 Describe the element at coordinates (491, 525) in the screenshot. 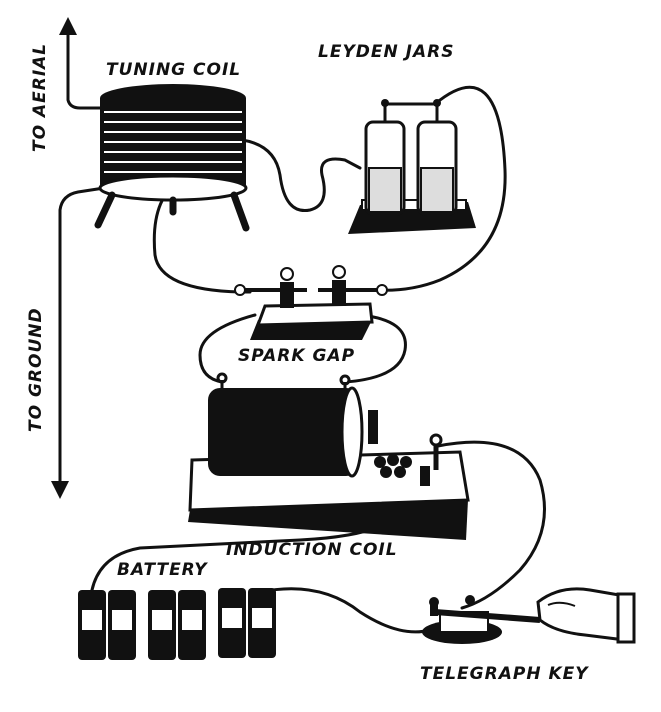

I see `wire-induction-to-key` at that location.